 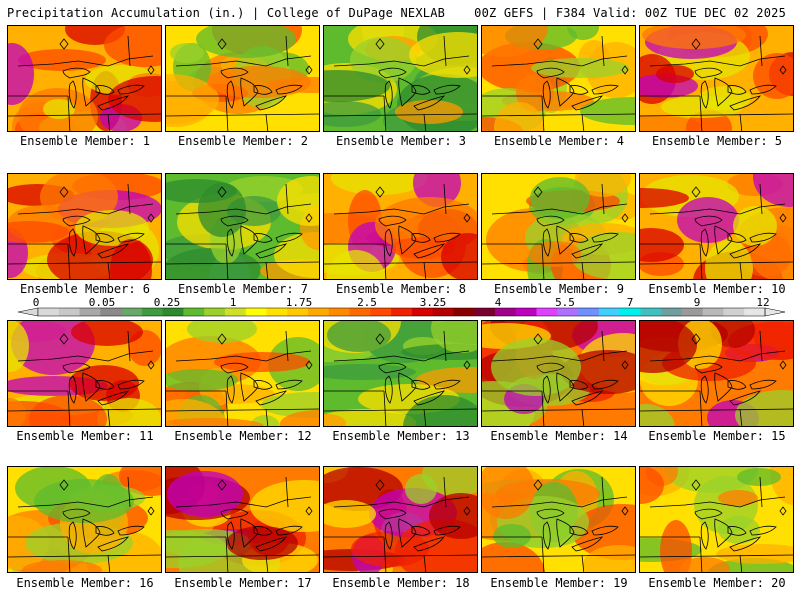 What do you see at coordinates (36, 302) in the screenshot?
I see `colorbar-tick-label: 0` at bounding box center [36, 302].